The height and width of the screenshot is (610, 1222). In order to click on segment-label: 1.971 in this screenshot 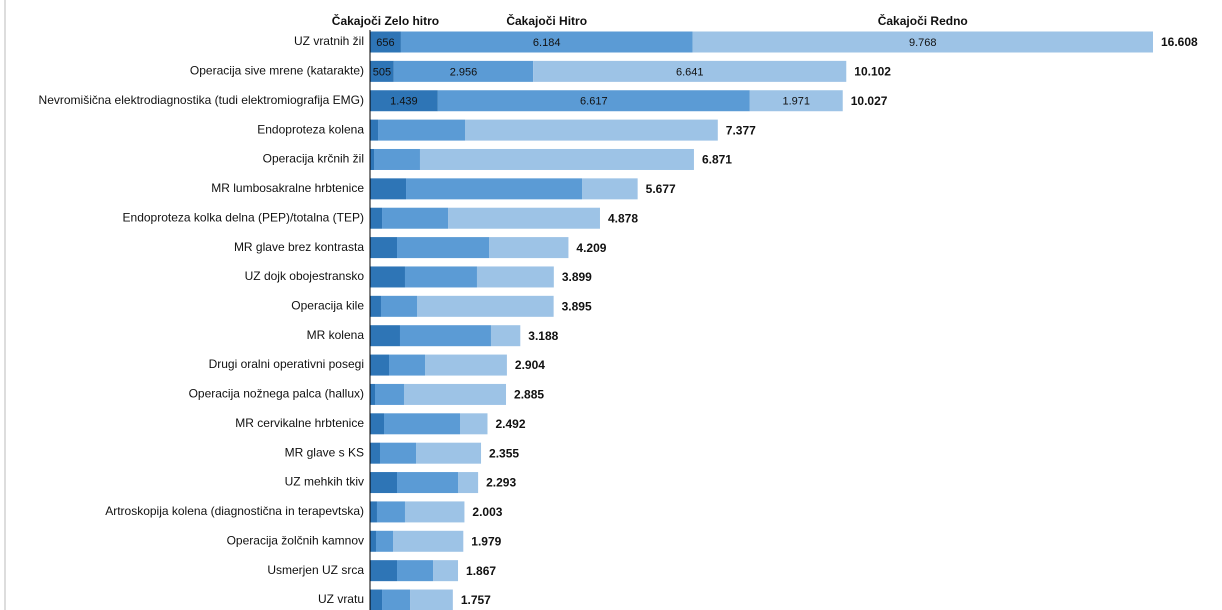, I will do `click(797, 102)`.